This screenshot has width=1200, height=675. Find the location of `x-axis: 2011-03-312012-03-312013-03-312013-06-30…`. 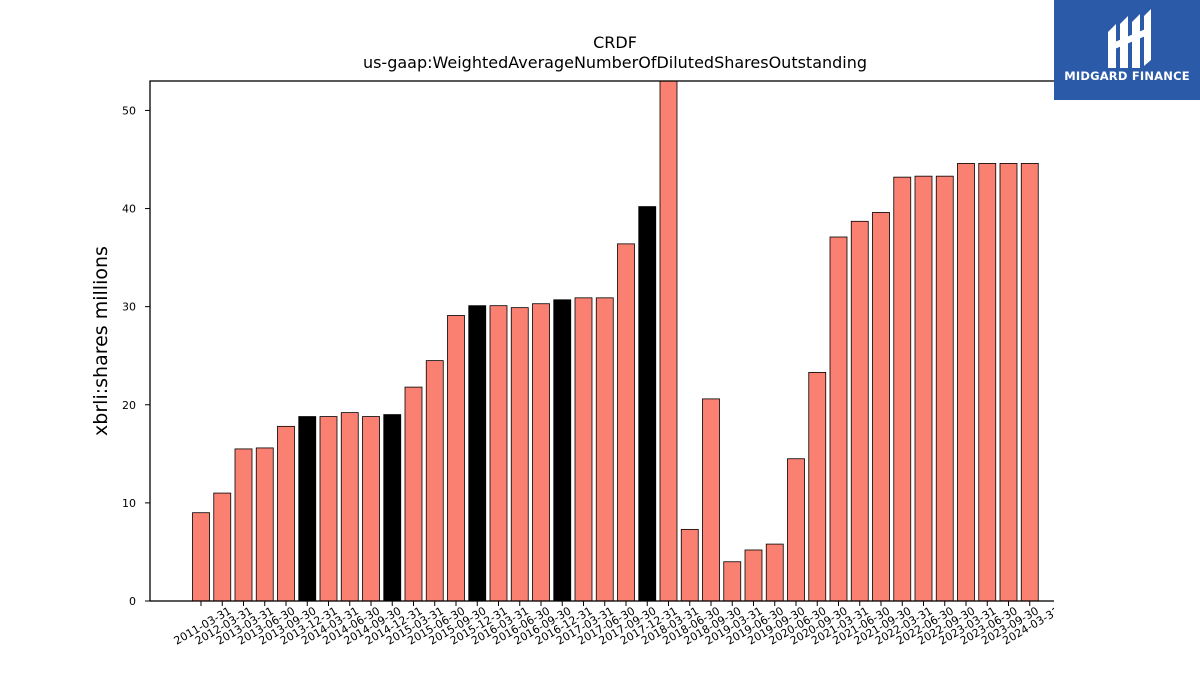

x-axis: 2011-03-312012-03-312013-03-312013-06-30… is located at coordinates (613, 624).